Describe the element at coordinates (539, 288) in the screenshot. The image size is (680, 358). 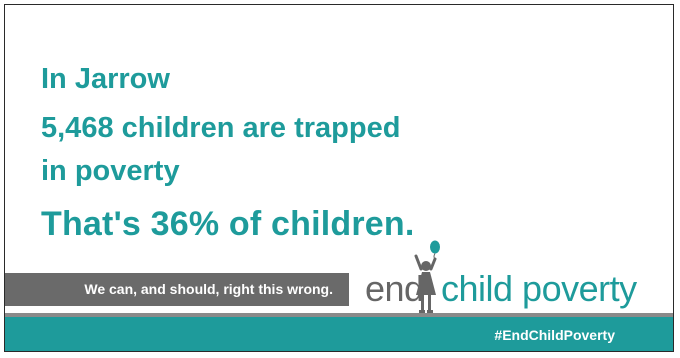
I see `logo-word-child-poverty: child poverty` at that location.